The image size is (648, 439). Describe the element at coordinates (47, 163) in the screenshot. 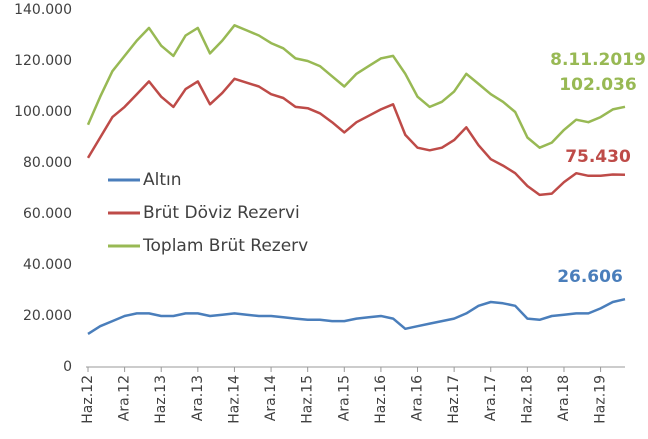

I see `y-tick-label: 80.000` at that location.